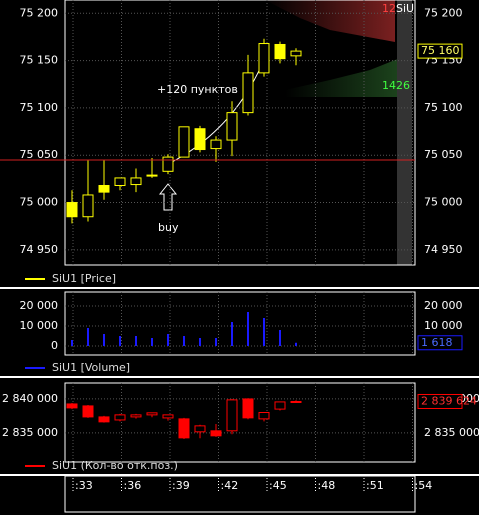 Image resolution: width=479 pixels, height=515 pixels. I want to click on time-label: :36, so click(133, 485).